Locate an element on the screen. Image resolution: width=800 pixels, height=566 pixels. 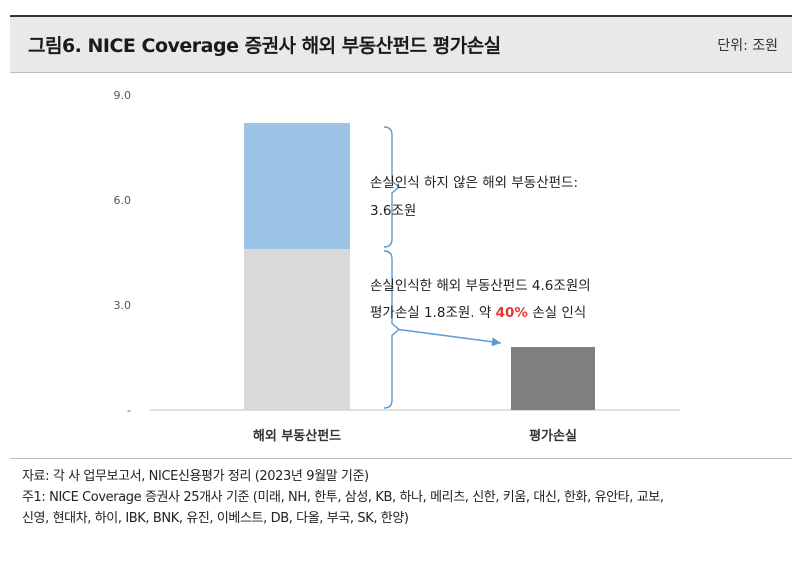
upper-annotation-line2: 3.6조원 is located at coordinates (393, 211).